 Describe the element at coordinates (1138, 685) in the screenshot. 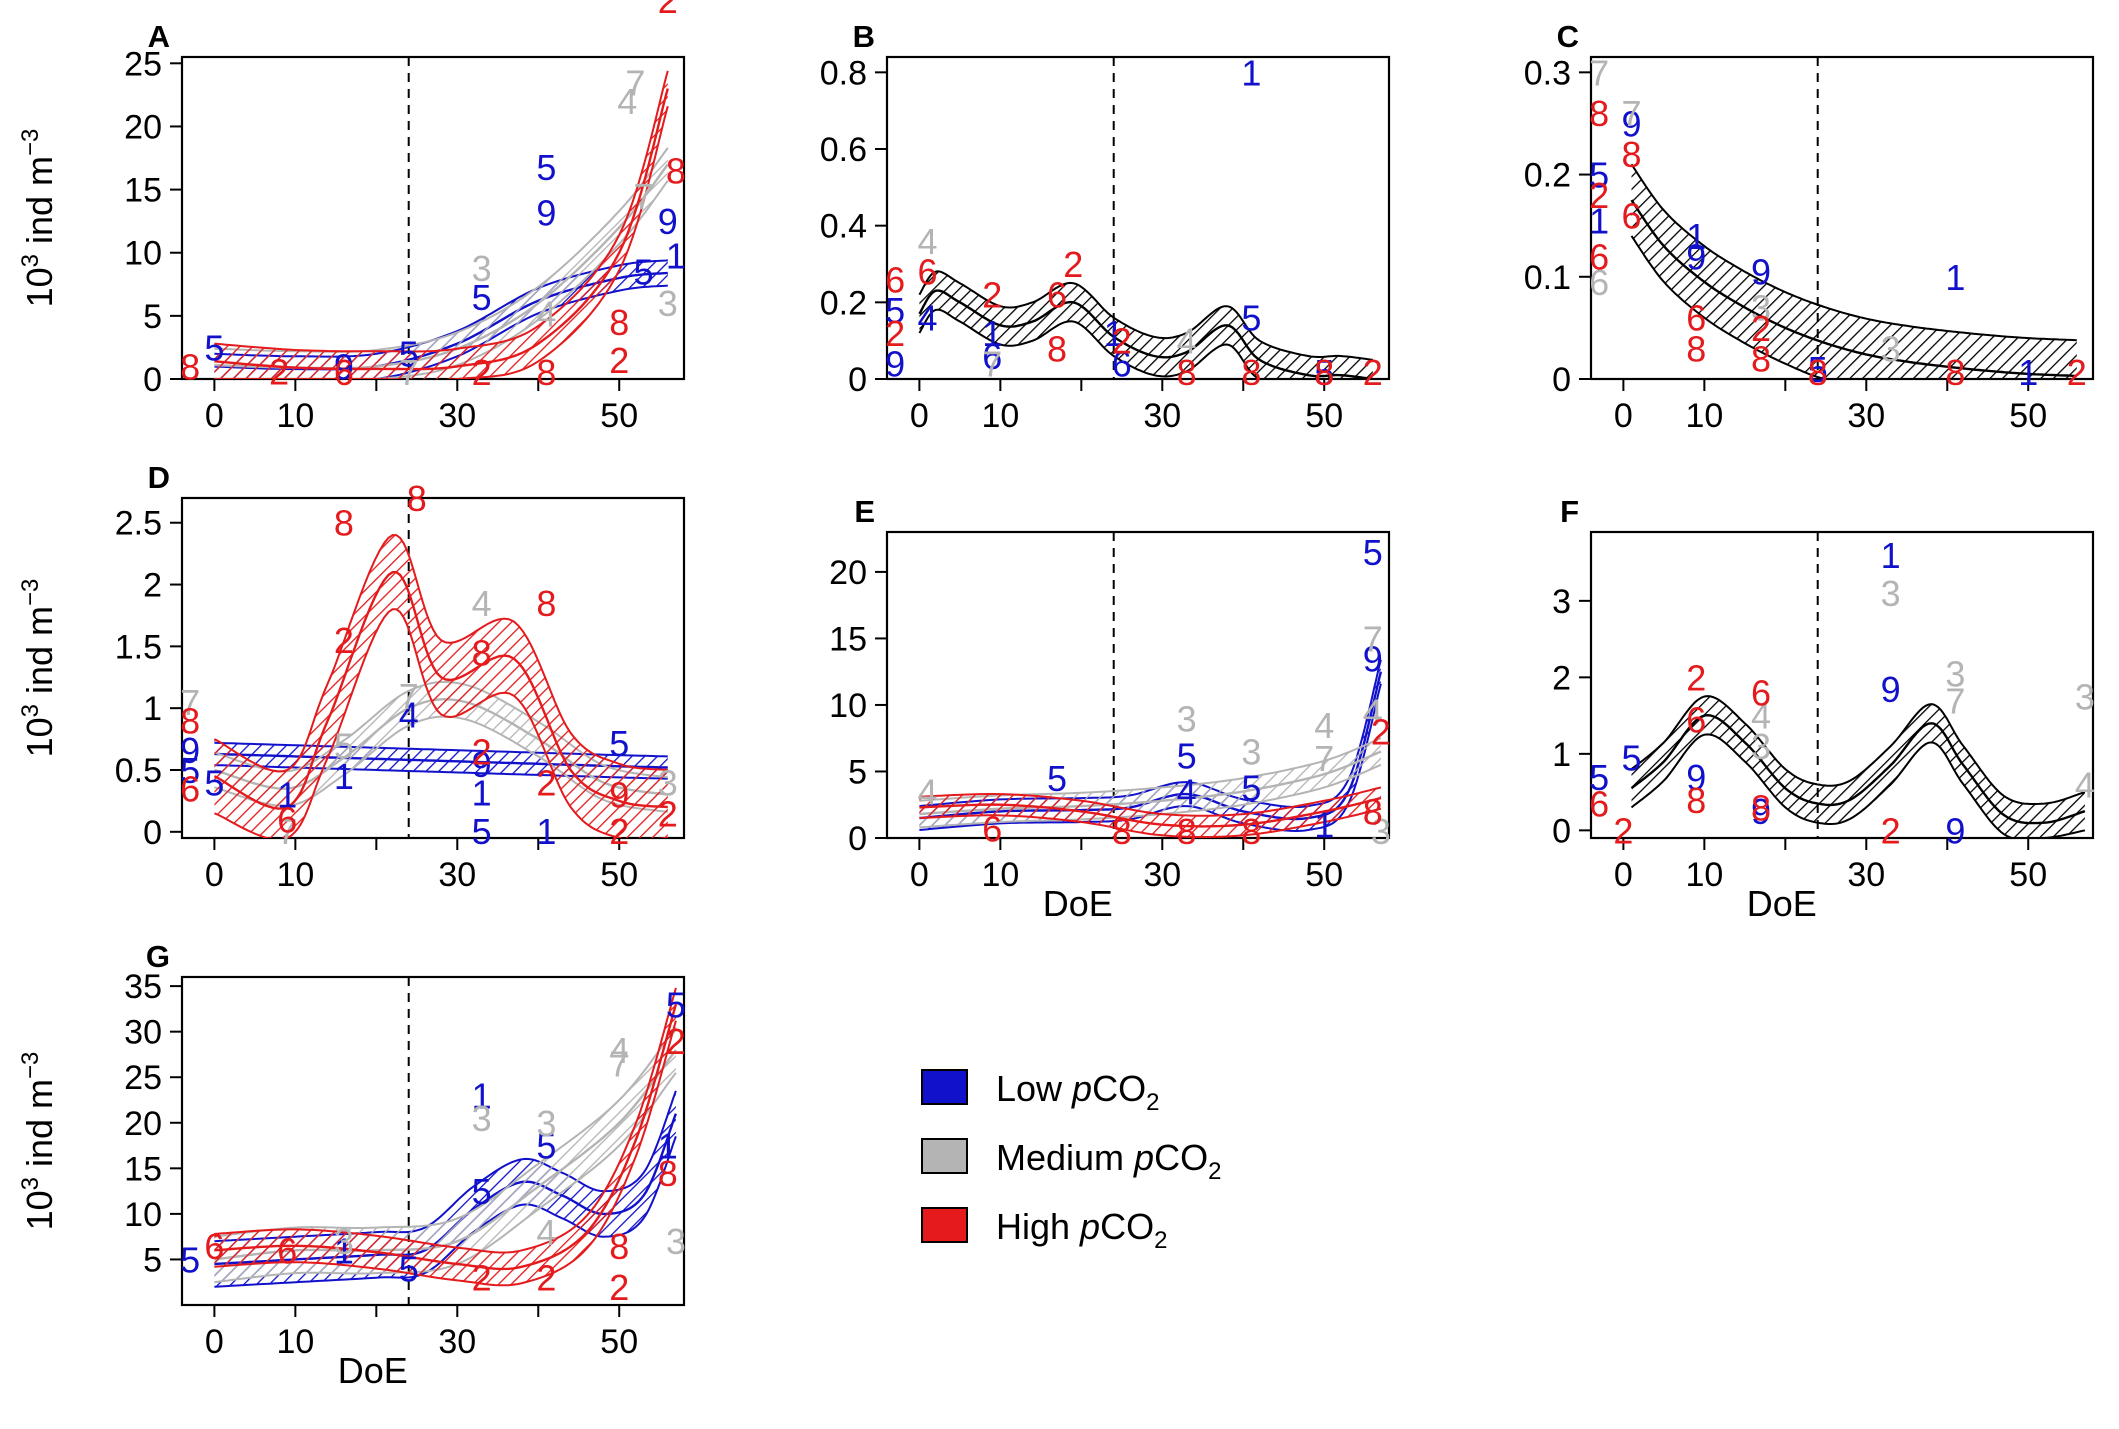

I see `panel-e-frame` at that location.